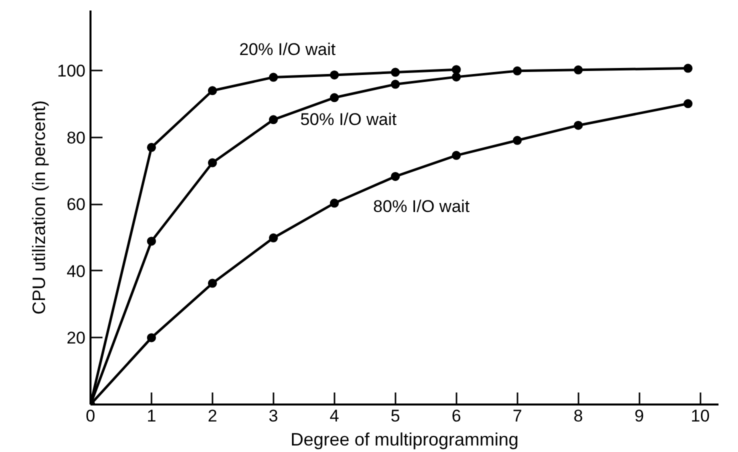 This screenshot has height=452, width=738. I want to click on x-tick-label: 8, so click(579, 416).